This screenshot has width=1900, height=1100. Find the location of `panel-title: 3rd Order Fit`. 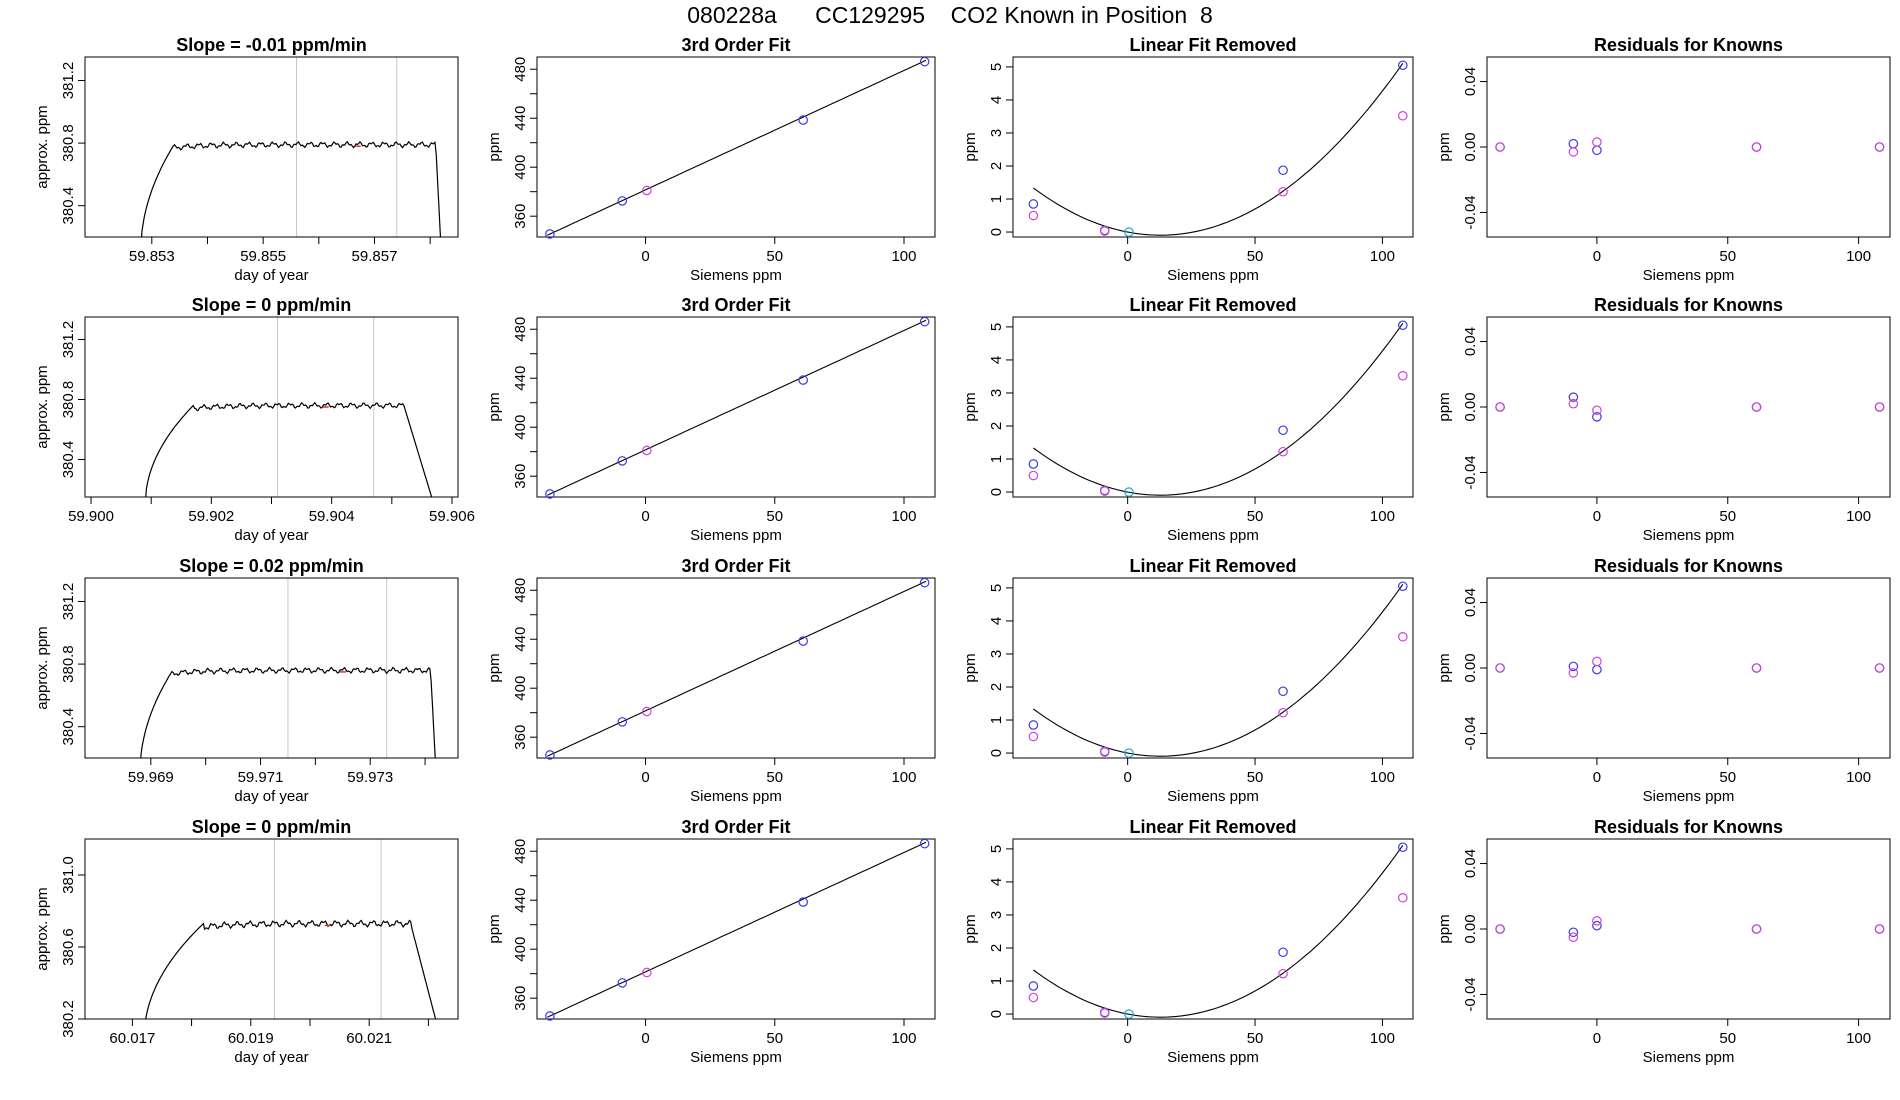

panel-title: 3rd Order Fit is located at coordinates (735, 566).